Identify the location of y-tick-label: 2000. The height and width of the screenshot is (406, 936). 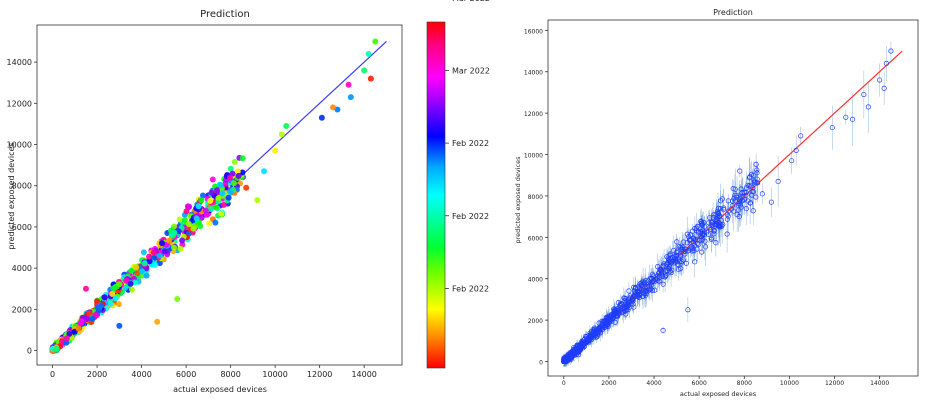
(535, 321).